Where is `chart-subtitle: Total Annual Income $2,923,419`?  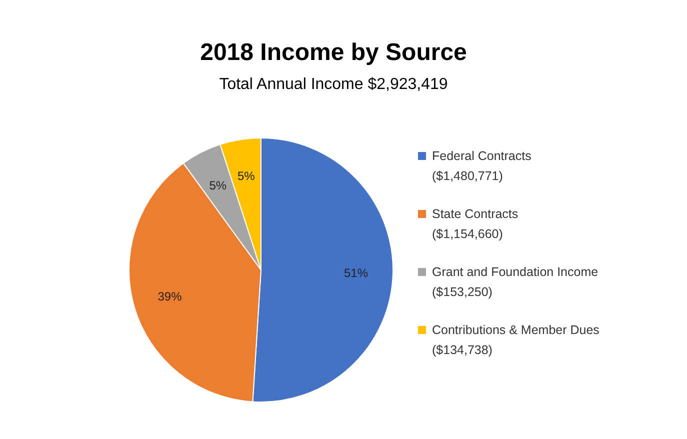
chart-subtitle: Total Annual Income $2,923,419 is located at coordinates (333, 84).